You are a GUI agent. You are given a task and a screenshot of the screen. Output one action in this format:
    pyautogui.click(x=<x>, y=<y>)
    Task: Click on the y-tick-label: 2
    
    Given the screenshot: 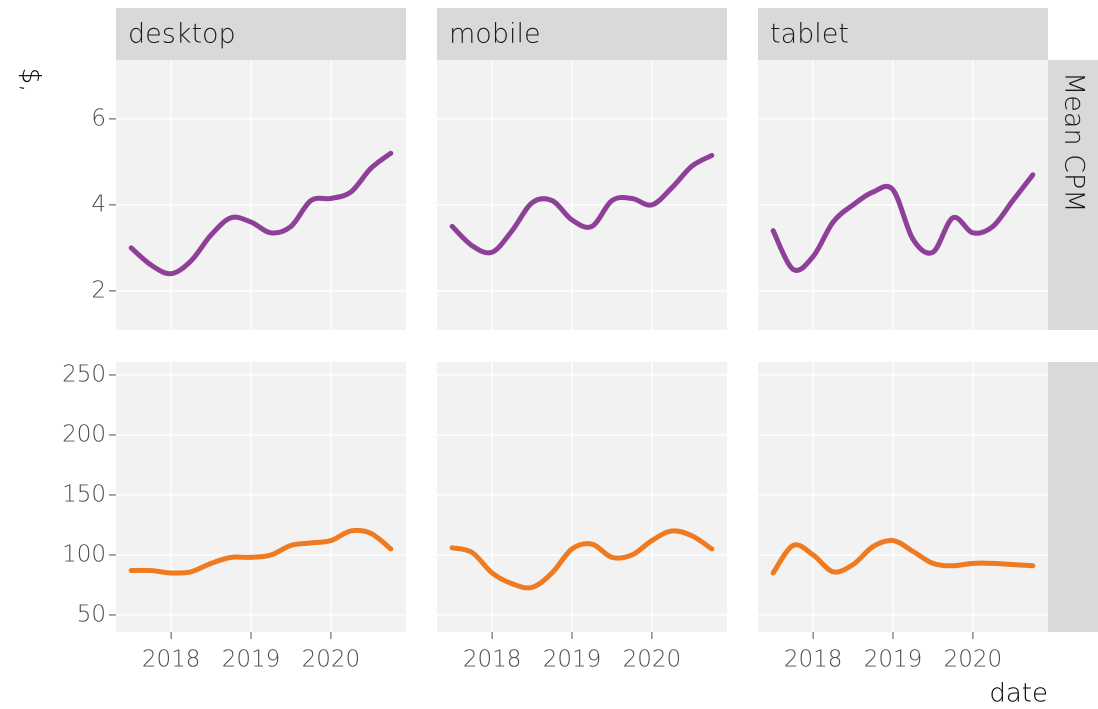 What is the action you would take?
    pyautogui.click(x=98, y=290)
    